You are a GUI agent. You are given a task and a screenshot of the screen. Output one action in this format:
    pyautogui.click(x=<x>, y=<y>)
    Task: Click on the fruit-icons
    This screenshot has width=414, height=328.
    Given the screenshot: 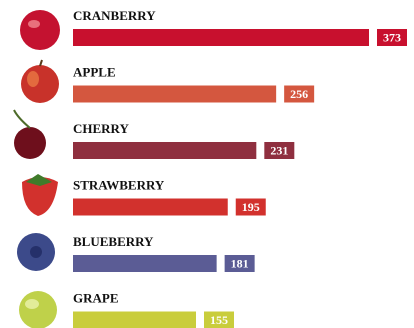 What is the action you would take?
    pyautogui.click(x=36, y=169)
    